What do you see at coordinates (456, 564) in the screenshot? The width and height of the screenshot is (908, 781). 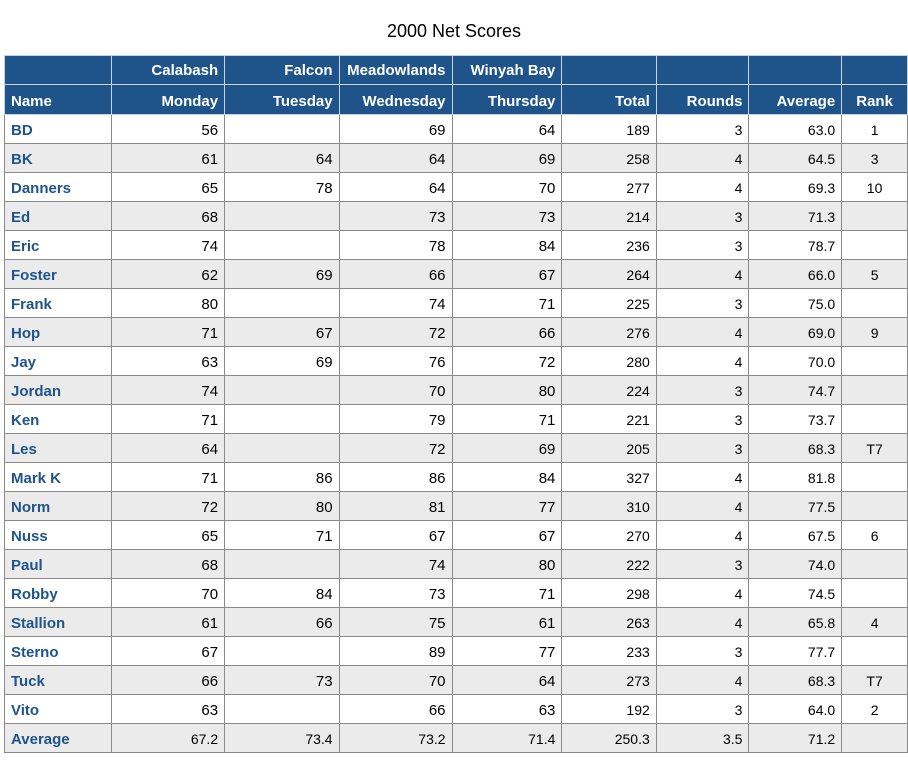 I see `table-row: Paul 68 74 80 222 3 74.0` at bounding box center [456, 564].